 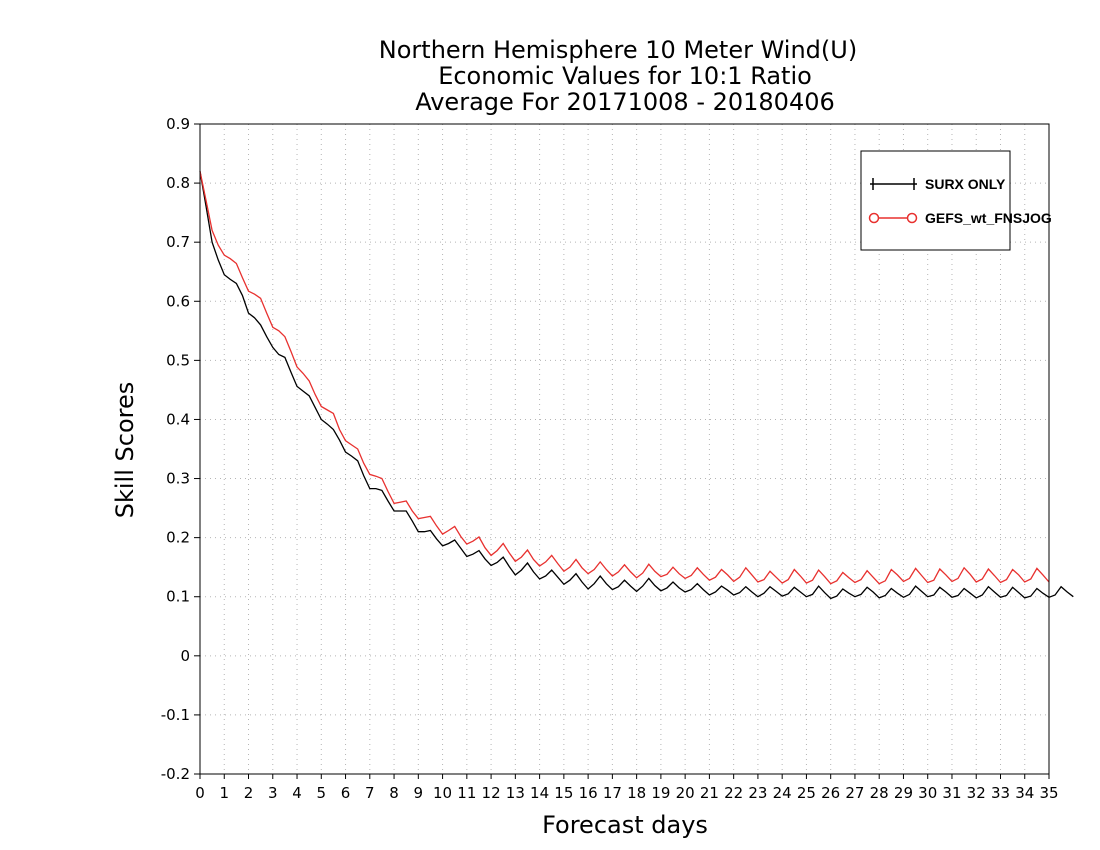 What do you see at coordinates (322, 793) in the screenshot?
I see `x-tick-label: 5` at bounding box center [322, 793].